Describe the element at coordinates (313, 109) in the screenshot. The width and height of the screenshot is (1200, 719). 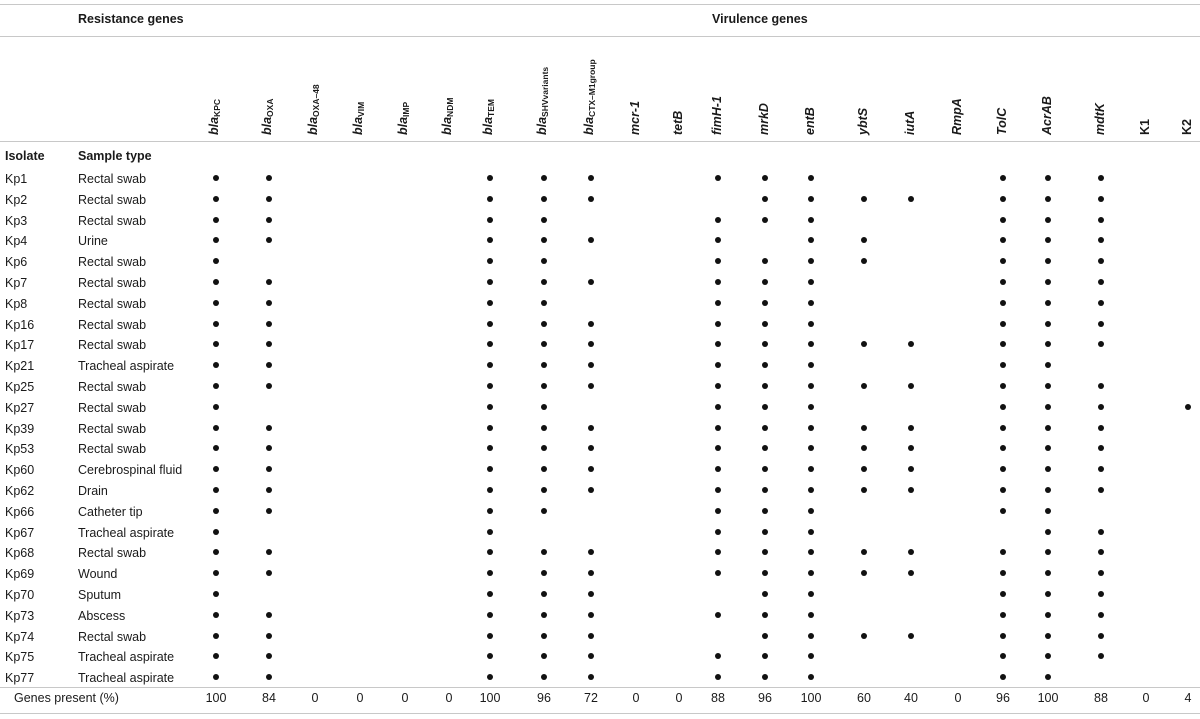
I see `gene-label-oxa48: blaOXA–48` at that location.